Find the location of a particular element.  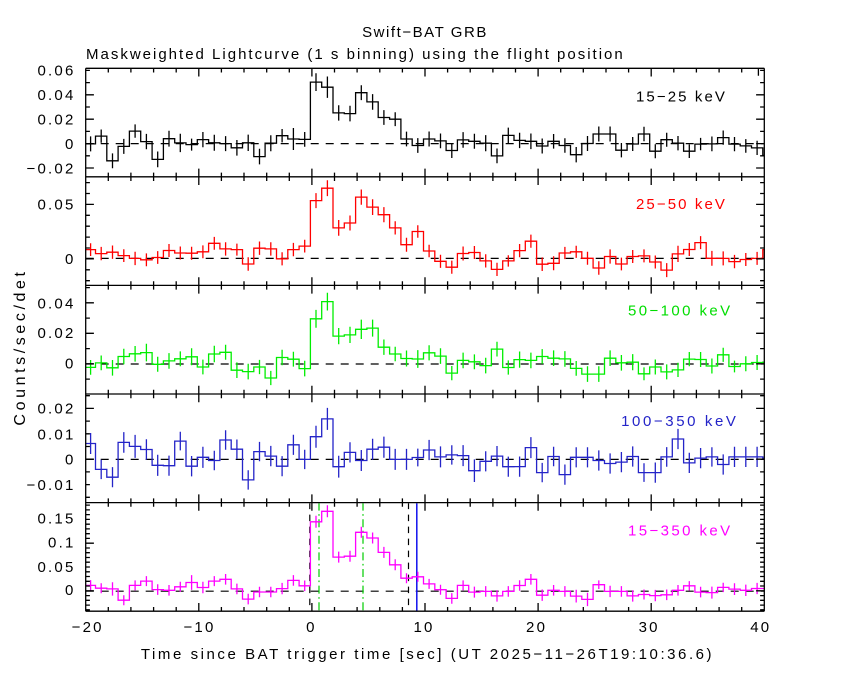

svg-text: 40 is located at coordinates (760, 627).